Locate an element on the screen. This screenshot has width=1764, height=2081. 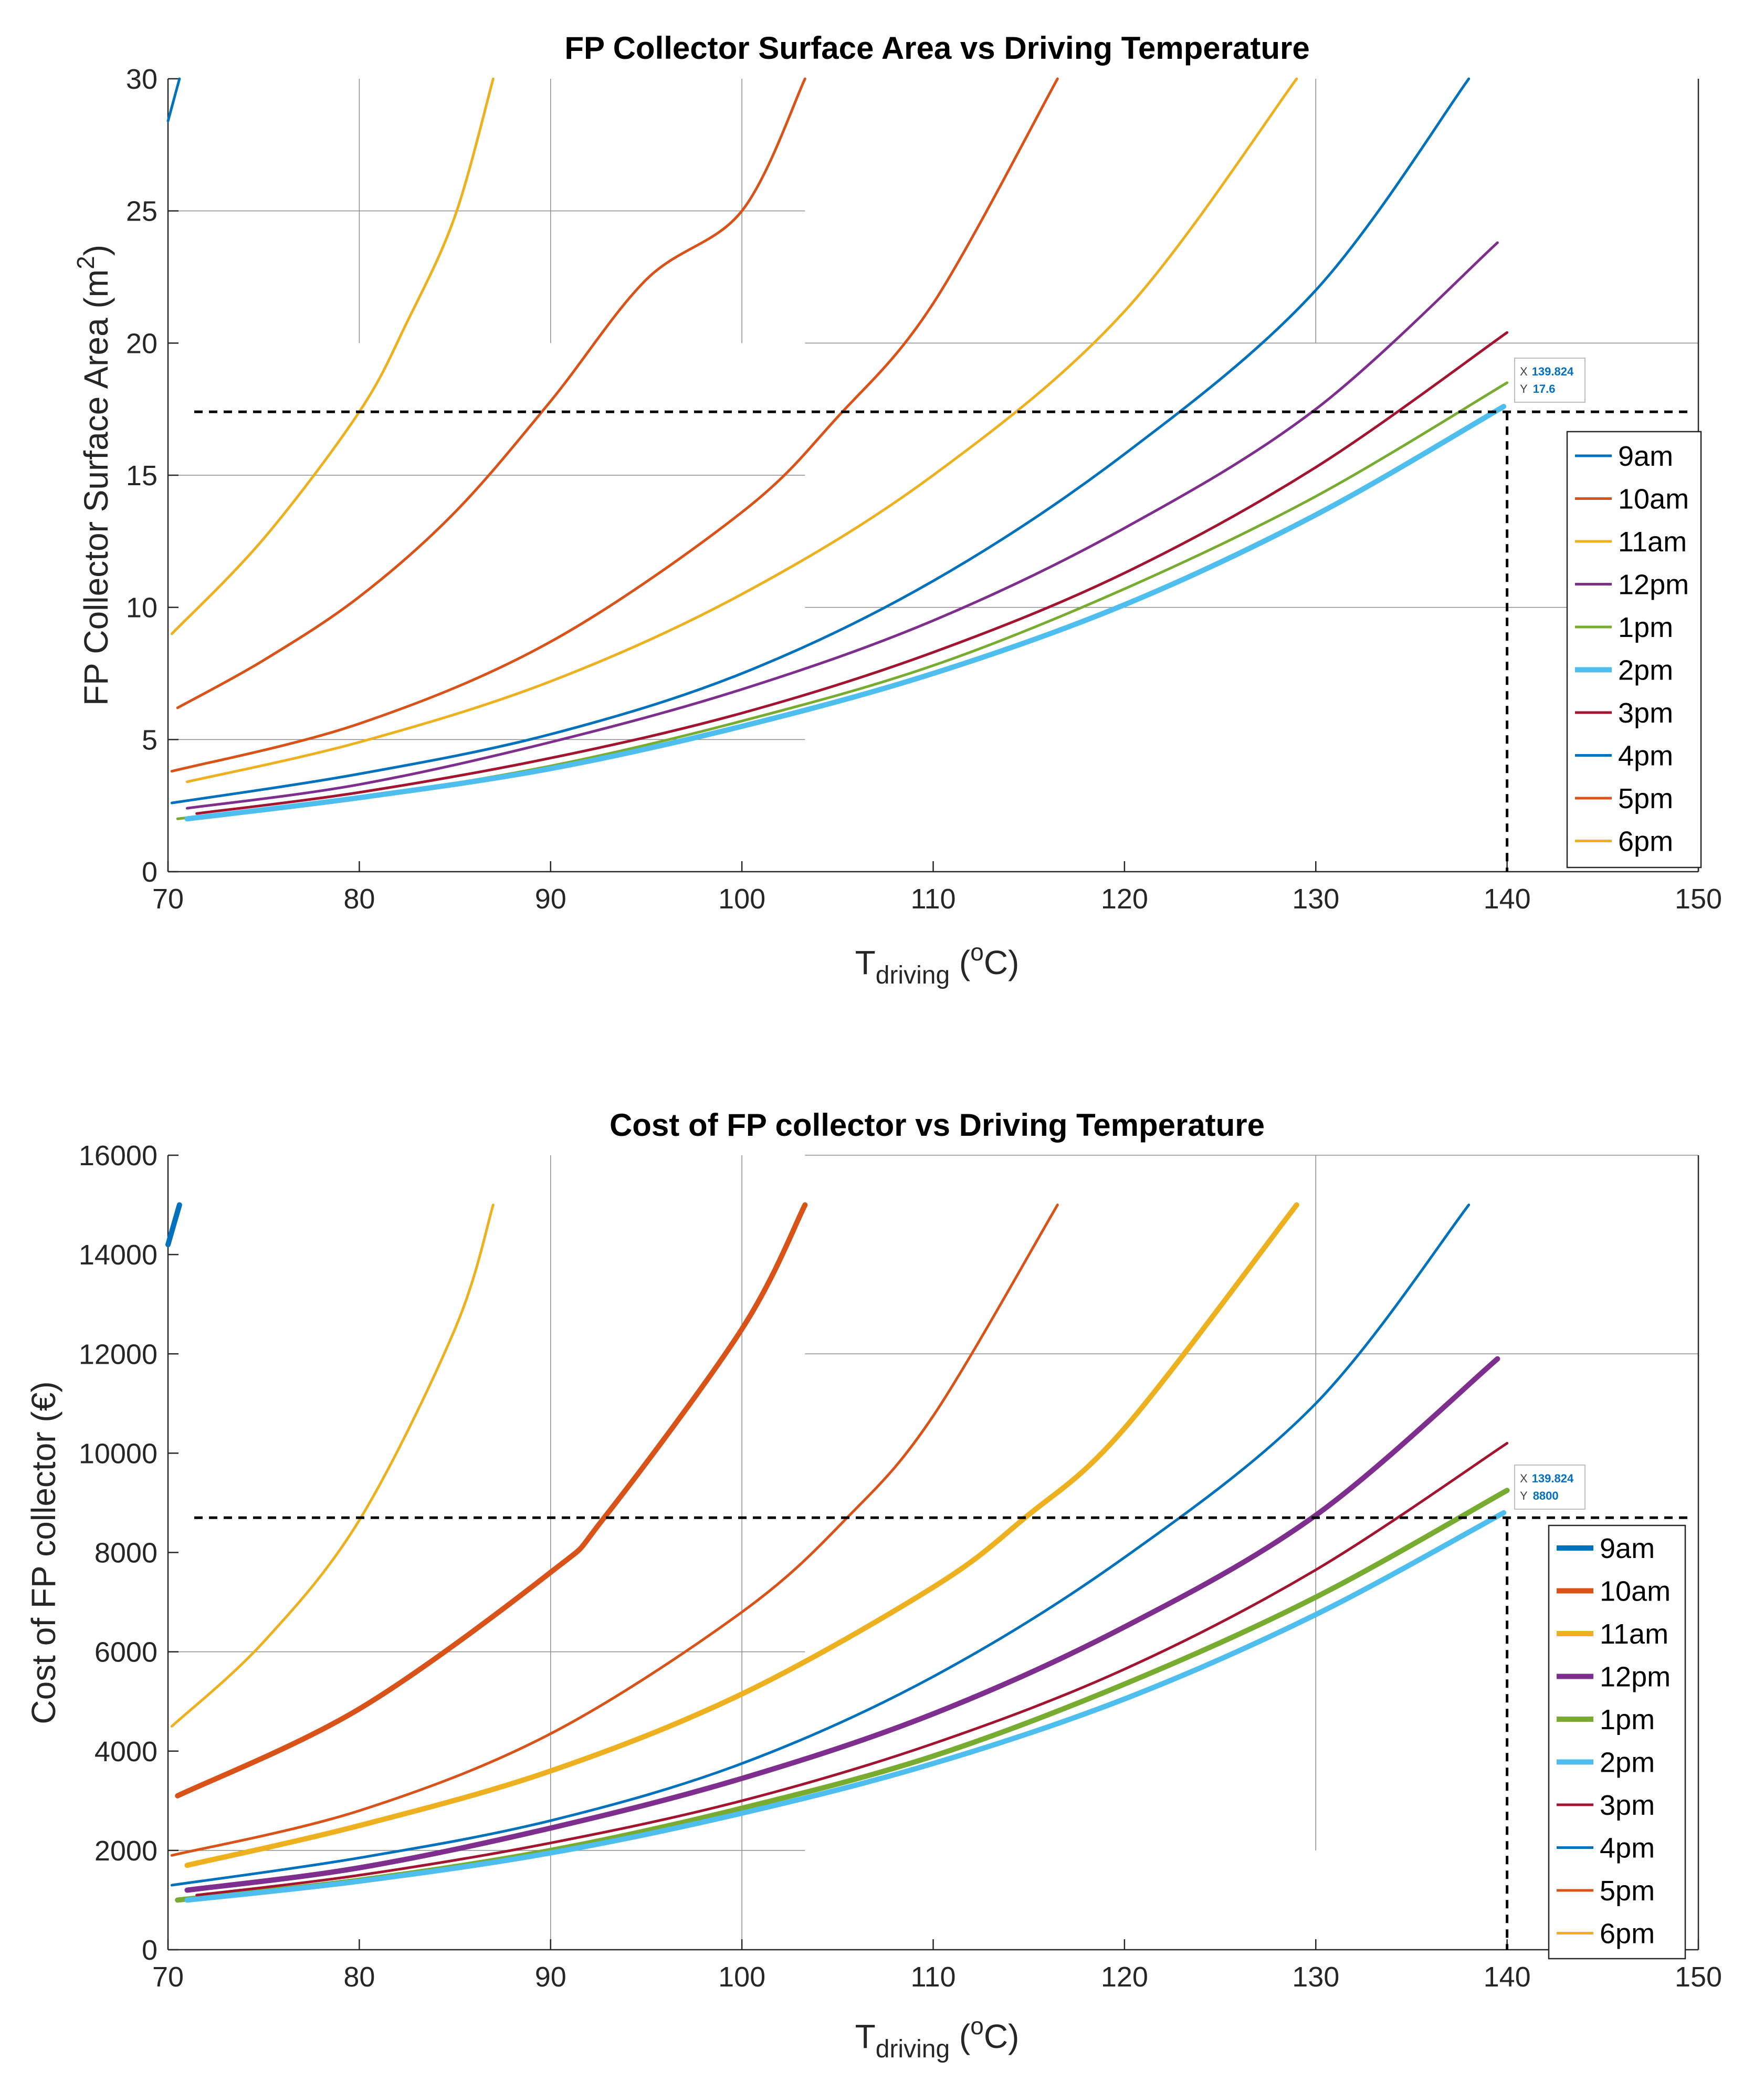
x-tick-label: 100 is located at coordinates (741, 1977).